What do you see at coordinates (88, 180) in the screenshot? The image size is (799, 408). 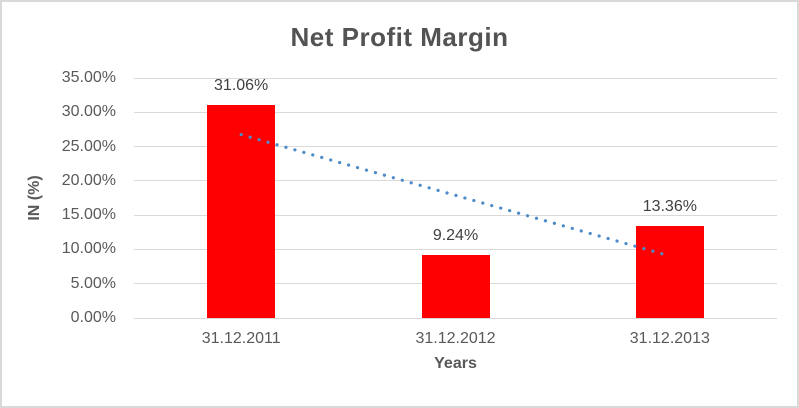 I see `y-tick-label: 20.00%` at bounding box center [88, 180].